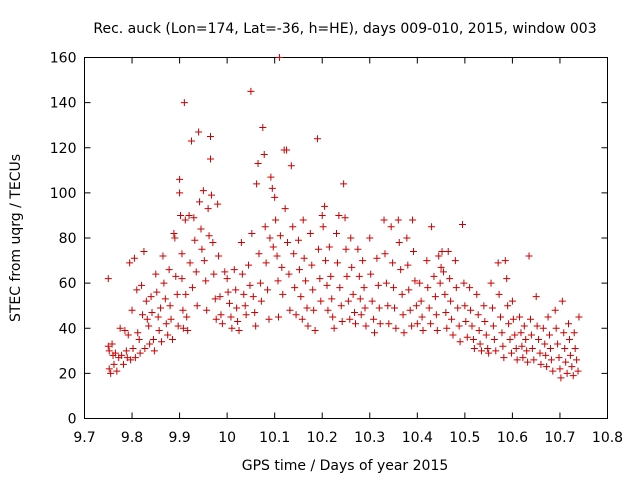  What do you see at coordinates (16, 238) in the screenshot?
I see `y-axis-label: STEC from uqrg / TECUs` at bounding box center [16, 238].